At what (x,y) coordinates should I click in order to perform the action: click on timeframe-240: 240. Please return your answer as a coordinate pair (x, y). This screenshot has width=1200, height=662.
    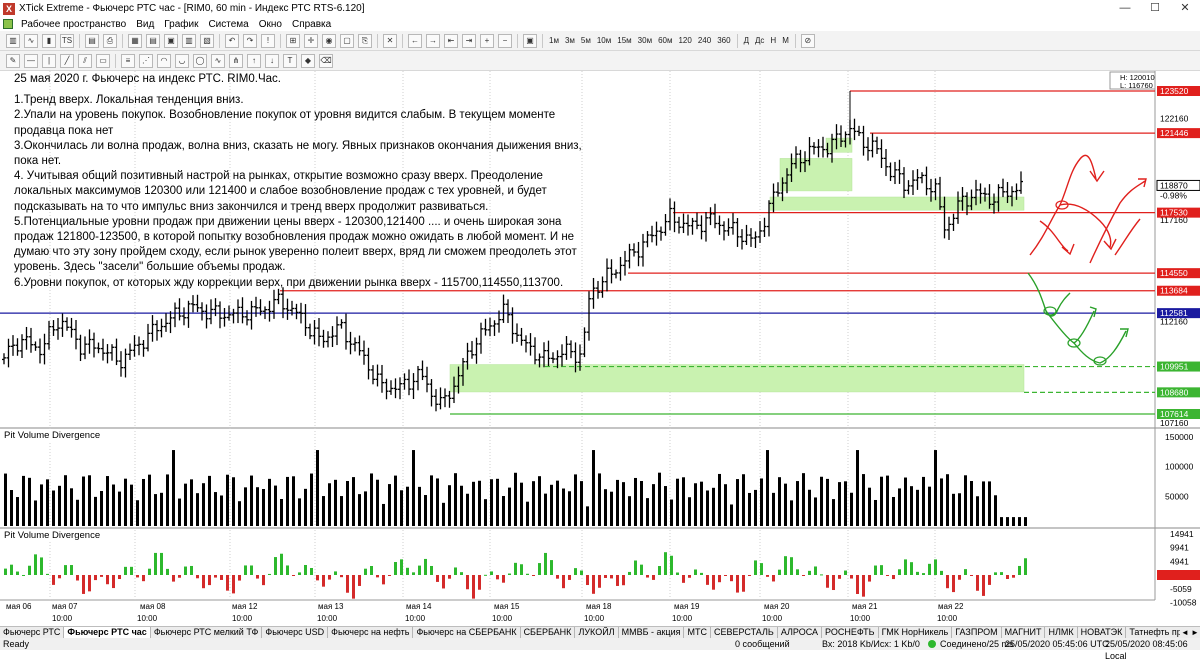
    Looking at the image, I should click on (704, 40).